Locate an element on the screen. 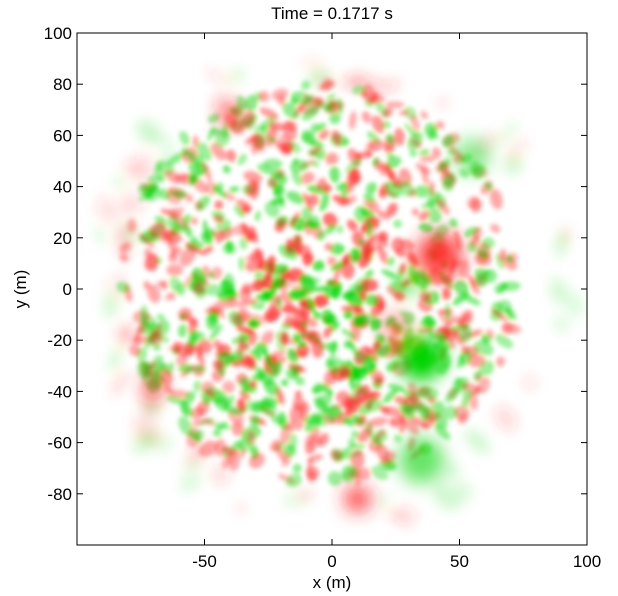  y-tick-label: -20 is located at coordinates (59, 340).